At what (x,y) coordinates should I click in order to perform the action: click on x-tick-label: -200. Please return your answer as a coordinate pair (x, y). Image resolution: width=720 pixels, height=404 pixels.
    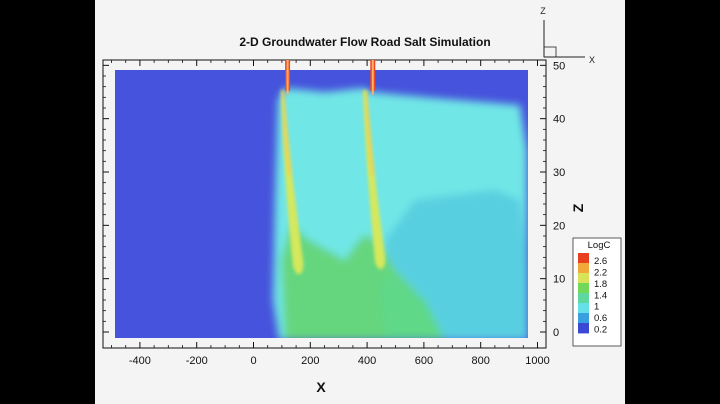
    Looking at the image, I should click on (197, 361).